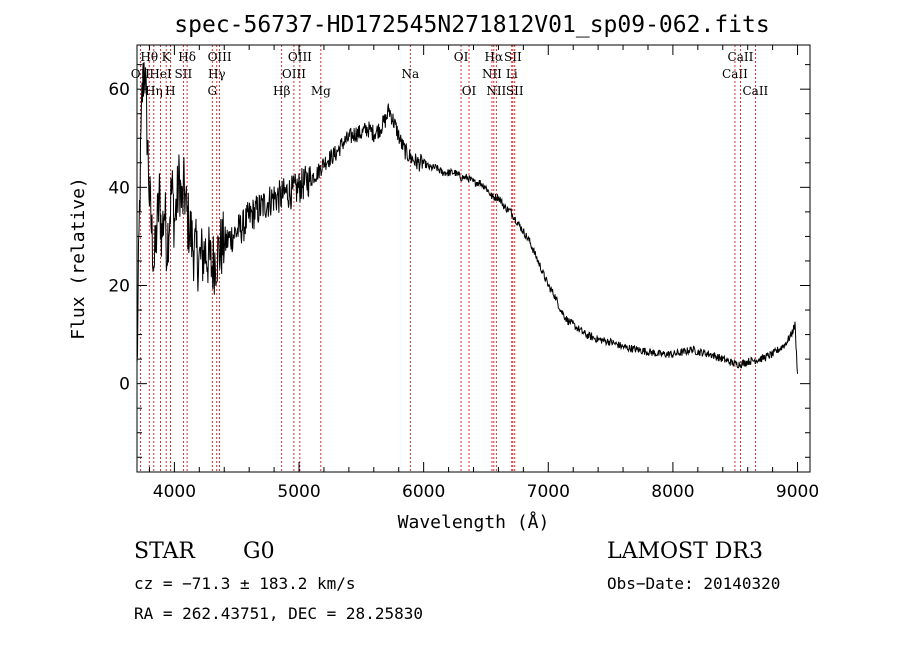 The height and width of the screenshot is (649, 900). What do you see at coordinates (184, 74) in the screenshot?
I see `spectral-line-label-6: SII` at bounding box center [184, 74].